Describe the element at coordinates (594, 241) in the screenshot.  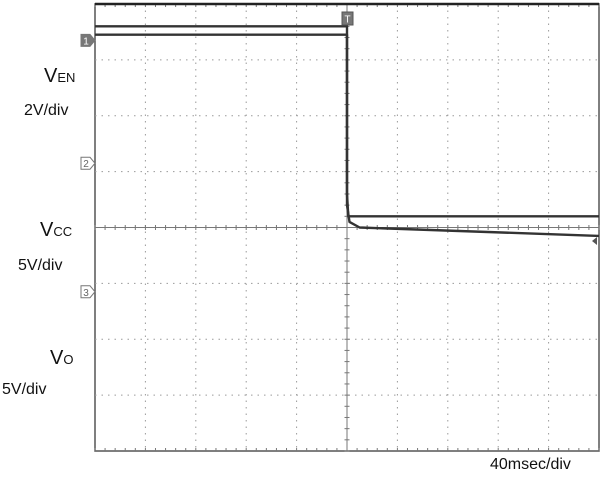
I see `trigger-level-arrow` at that location.